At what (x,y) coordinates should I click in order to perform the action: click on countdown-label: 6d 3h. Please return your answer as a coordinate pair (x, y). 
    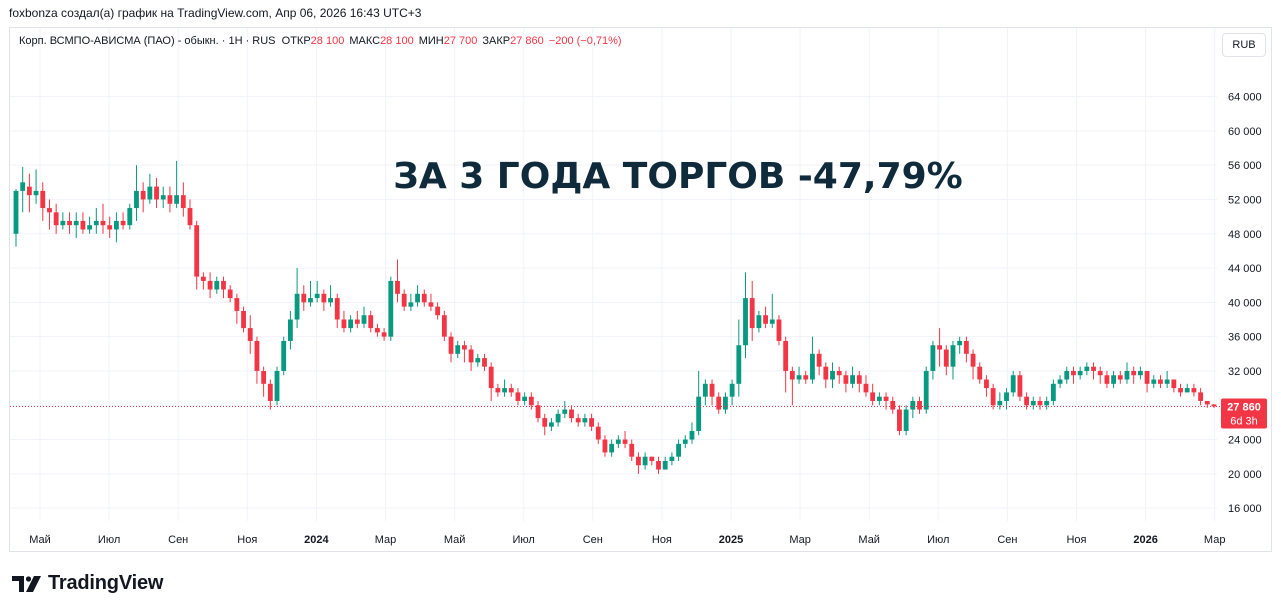
    Looking at the image, I should click on (1244, 421).